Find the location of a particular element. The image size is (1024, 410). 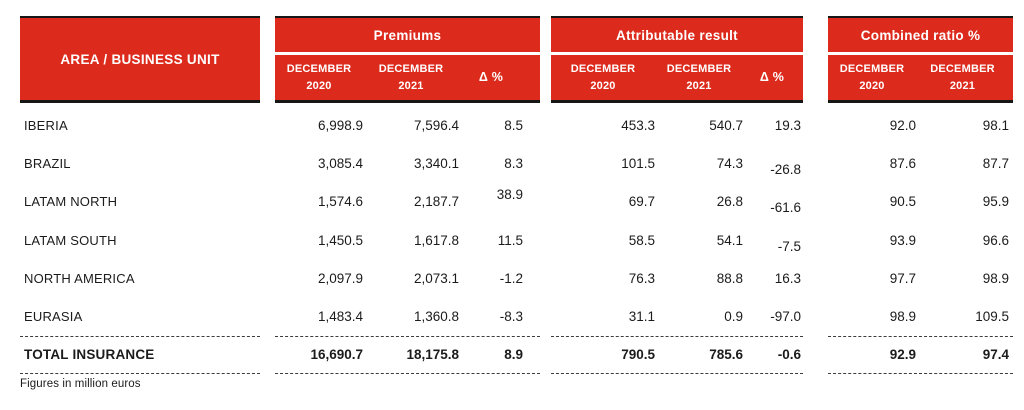

attributable-delta-value: 19.3 is located at coordinates (787, 125).